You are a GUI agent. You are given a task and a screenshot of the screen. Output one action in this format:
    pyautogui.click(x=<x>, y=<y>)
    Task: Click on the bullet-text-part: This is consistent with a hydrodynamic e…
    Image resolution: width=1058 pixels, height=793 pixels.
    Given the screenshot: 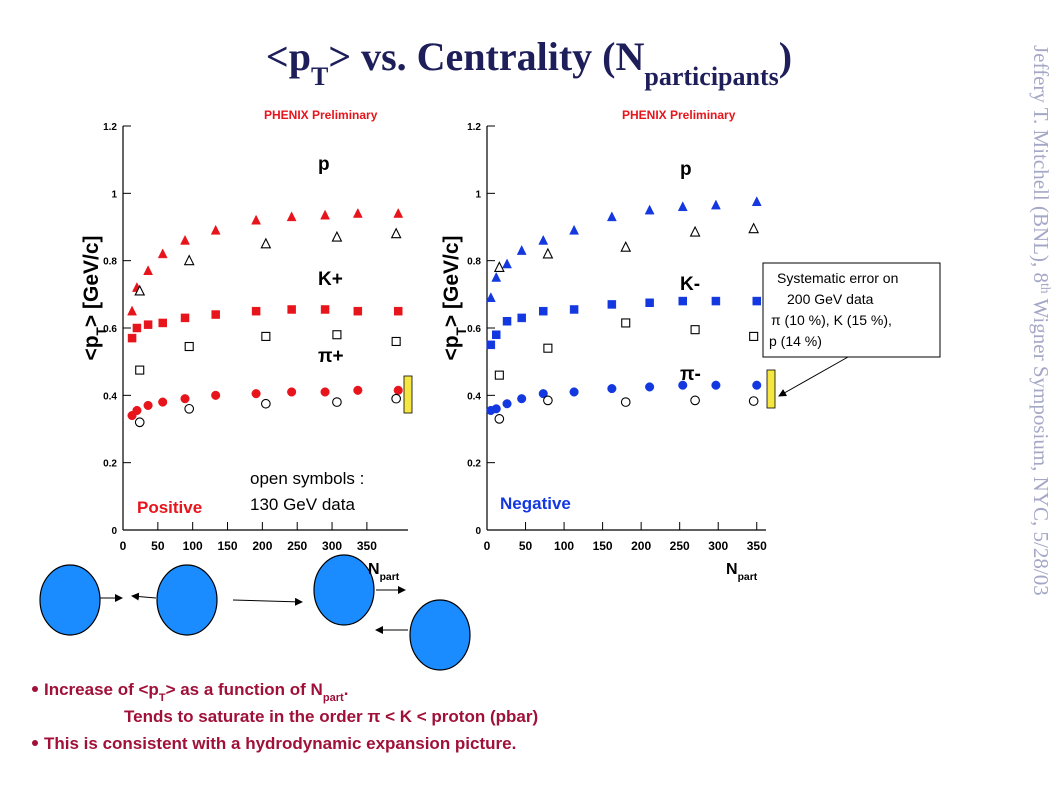 What is the action you would take?
    pyautogui.click(x=280, y=743)
    